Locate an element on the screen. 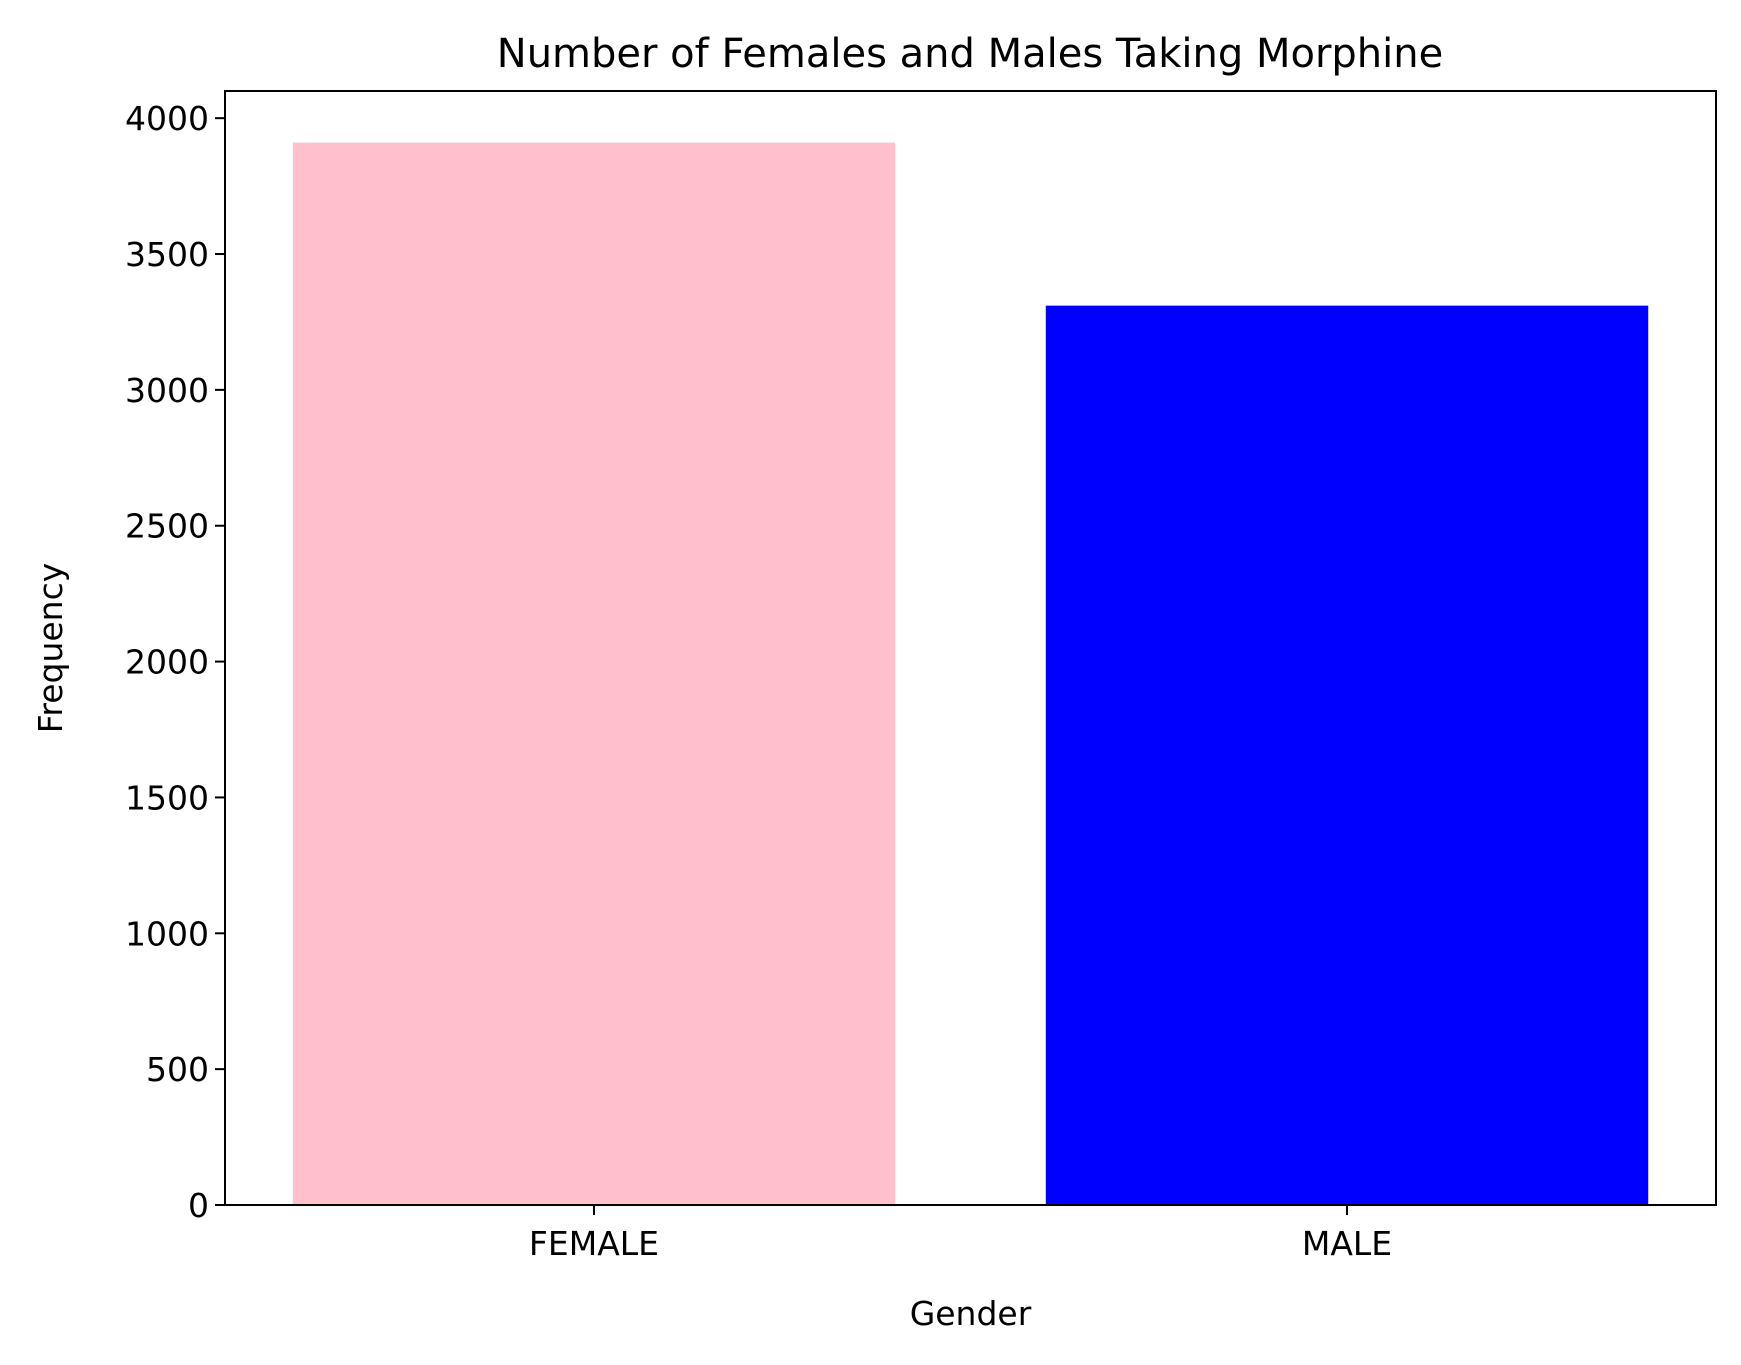  y-tick-label: 500 is located at coordinates (177, 1069).